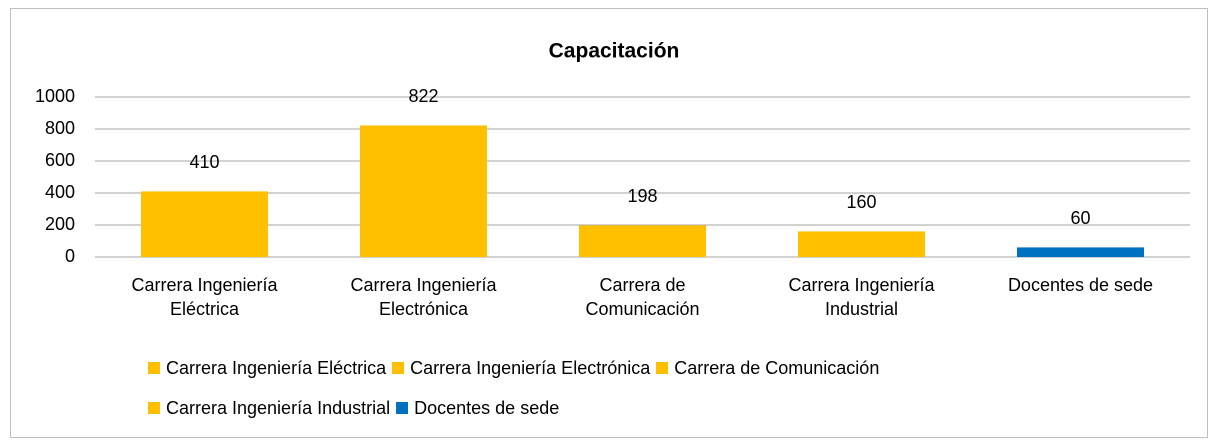  I want to click on legend-item: Carrera Ingeniería Eléctrica, so click(267, 368).